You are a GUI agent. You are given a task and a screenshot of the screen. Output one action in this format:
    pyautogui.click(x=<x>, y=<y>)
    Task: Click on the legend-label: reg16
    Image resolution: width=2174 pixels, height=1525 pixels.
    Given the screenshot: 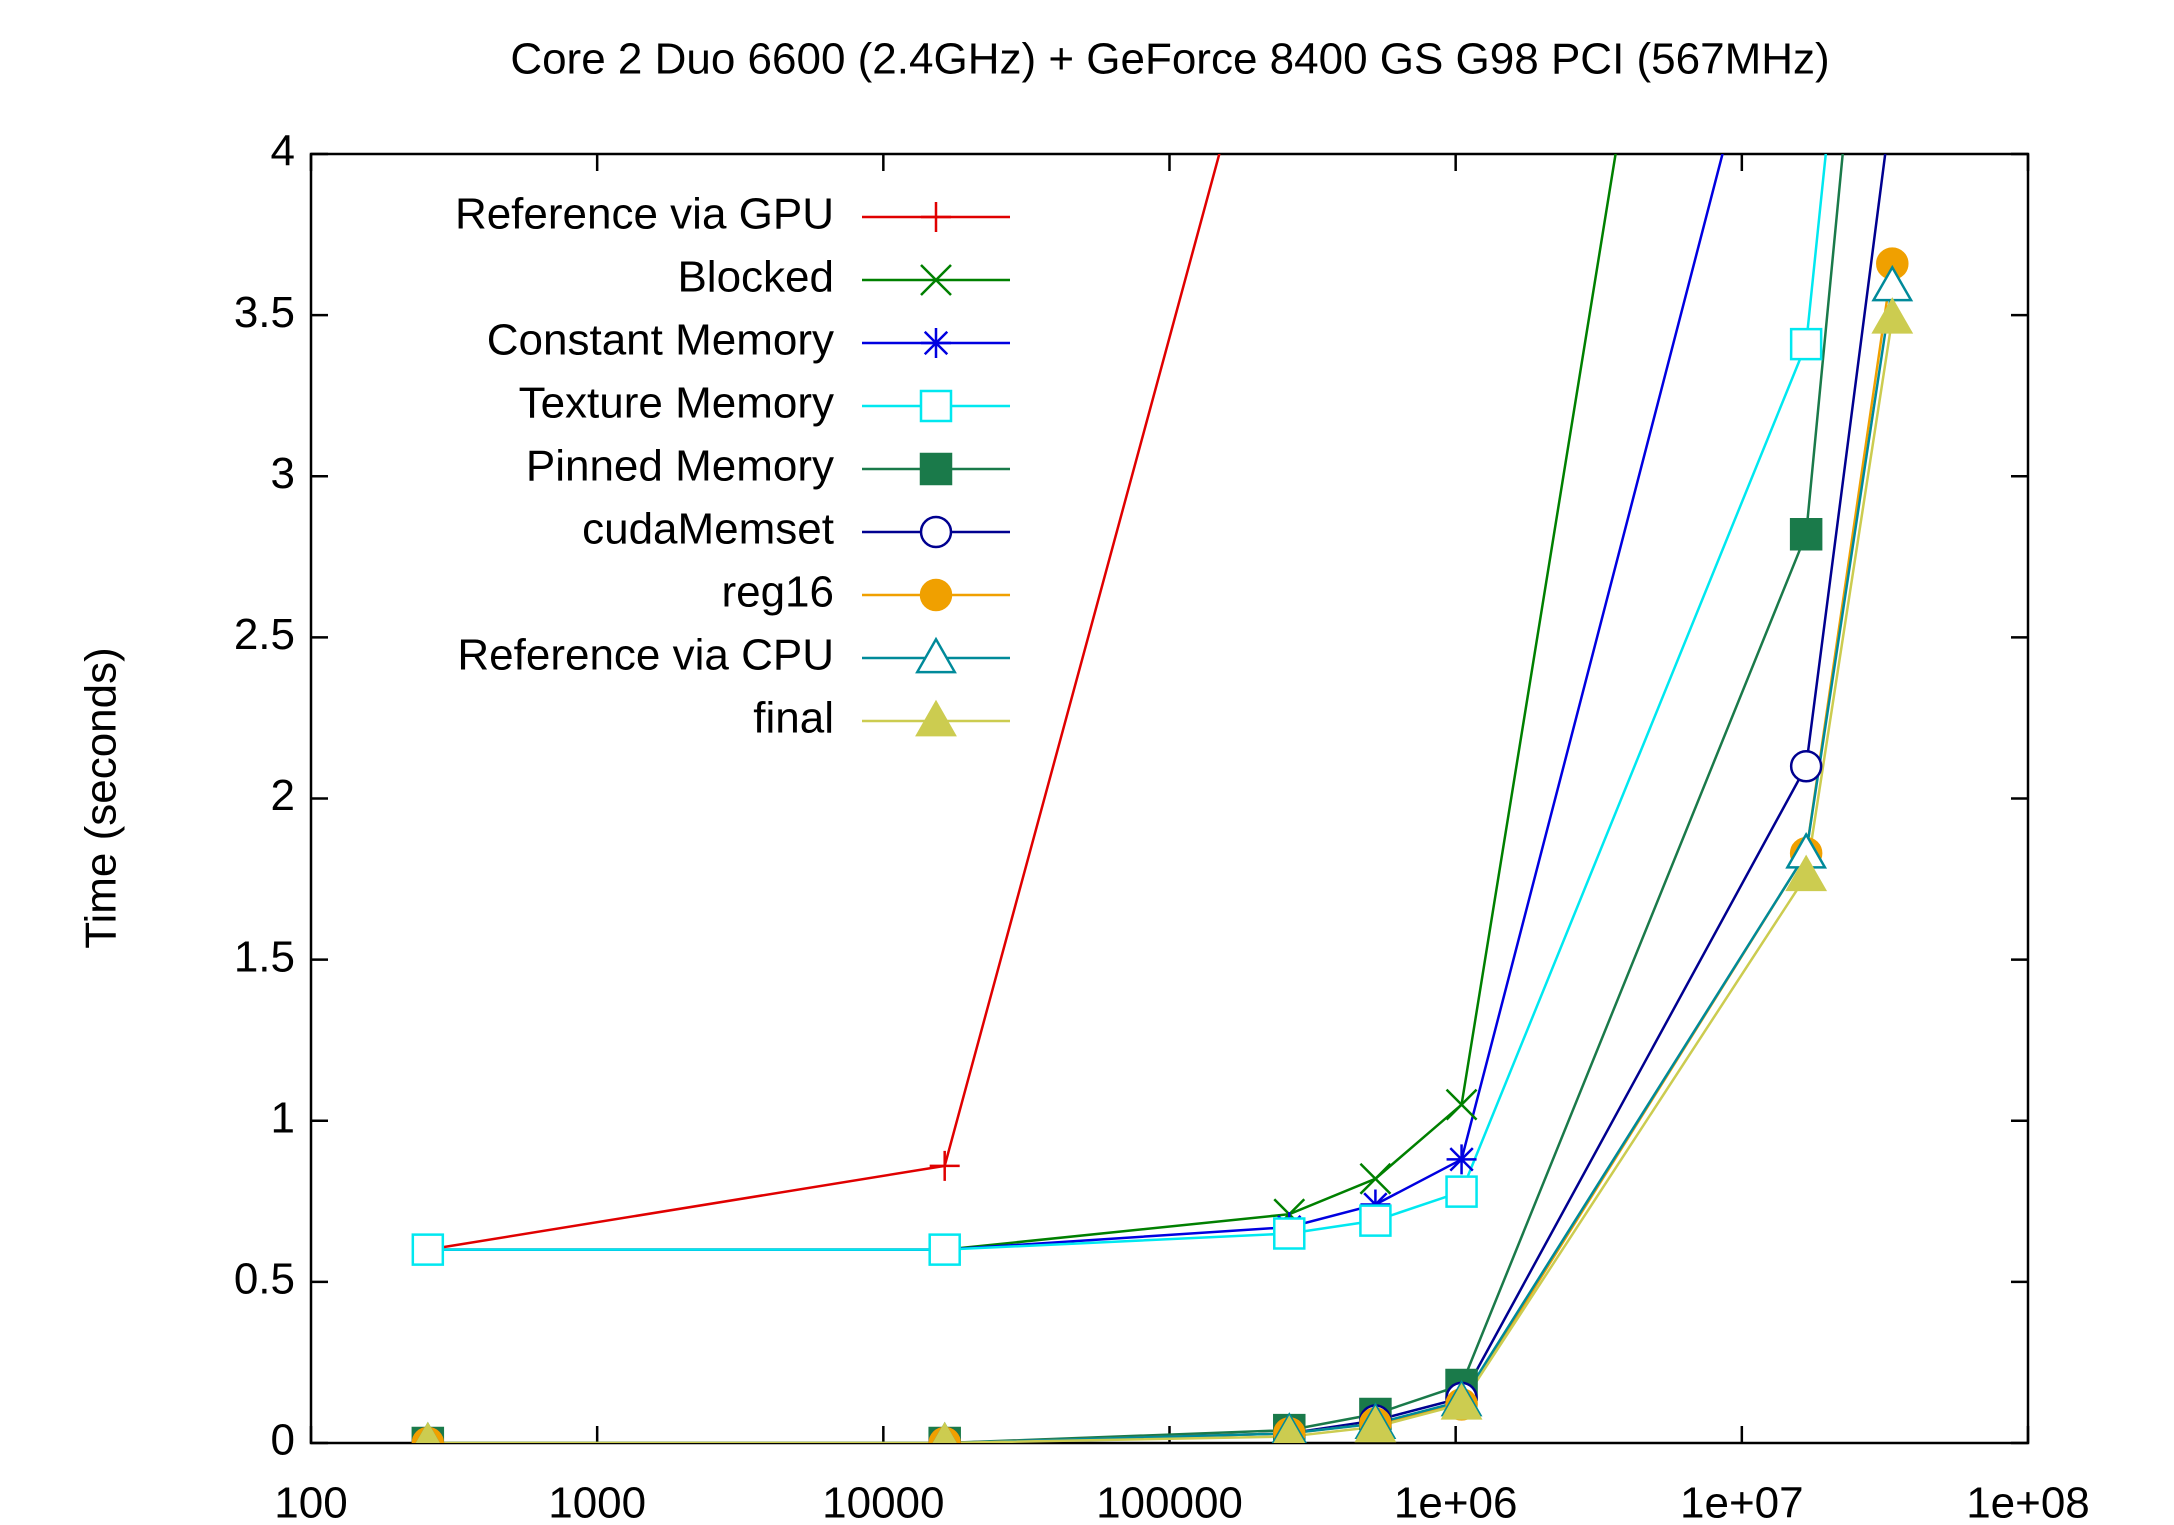 What is the action you would take?
    pyautogui.click(x=777, y=592)
    